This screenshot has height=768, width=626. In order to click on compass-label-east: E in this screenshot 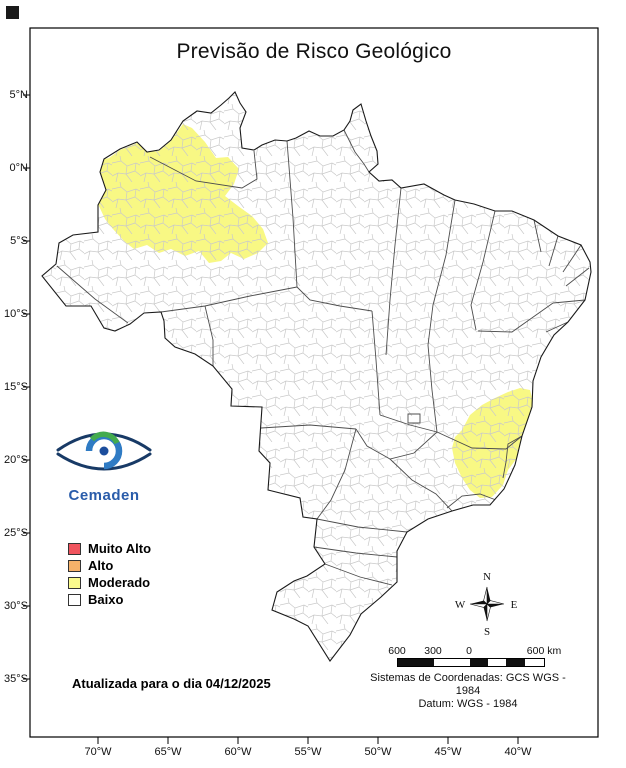, I will do `click(514, 605)`.